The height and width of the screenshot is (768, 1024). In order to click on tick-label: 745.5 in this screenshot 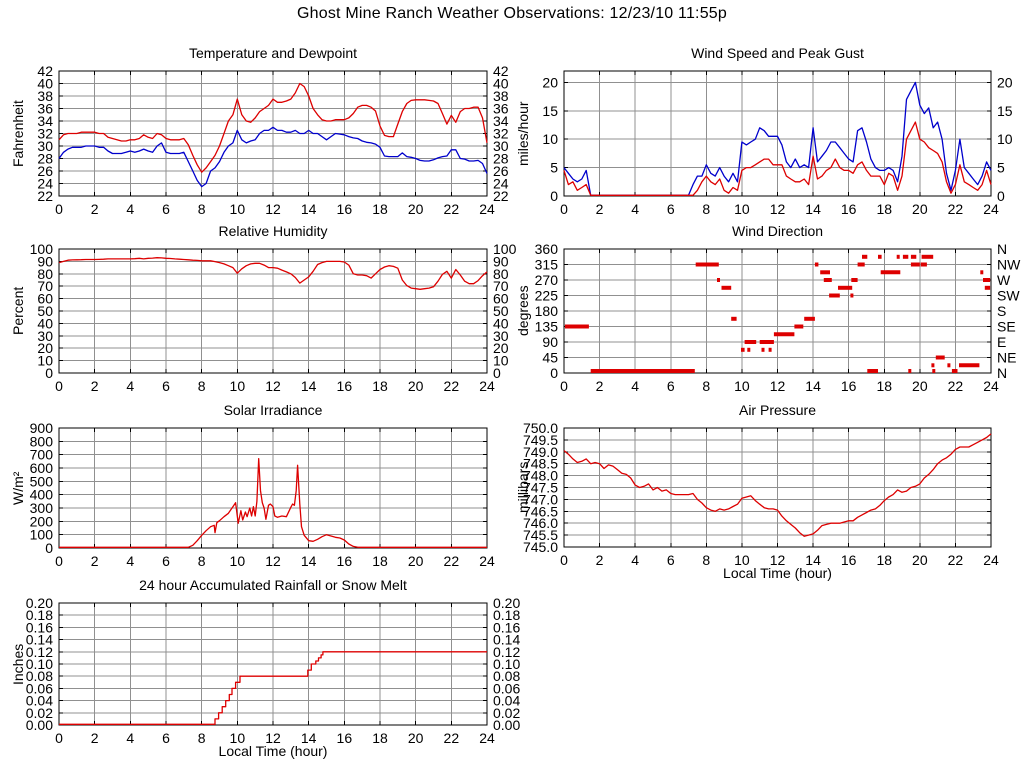, I will do `click(540, 535)`.